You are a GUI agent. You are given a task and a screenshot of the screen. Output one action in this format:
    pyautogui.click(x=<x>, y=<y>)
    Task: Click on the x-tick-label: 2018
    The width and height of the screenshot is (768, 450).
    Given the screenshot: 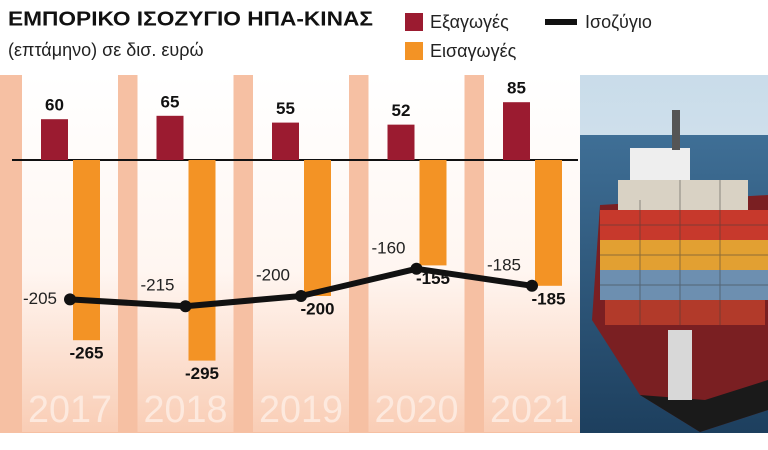 What is the action you would take?
    pyautogui.click(x=186, y=410)
    